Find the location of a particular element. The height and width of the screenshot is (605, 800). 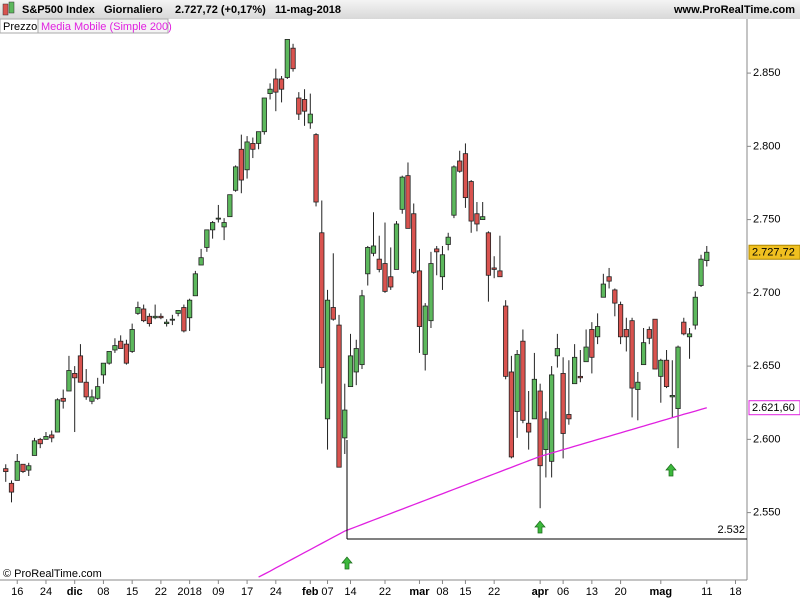

x-tick-label: 15 is located at coordinates (132, 592).